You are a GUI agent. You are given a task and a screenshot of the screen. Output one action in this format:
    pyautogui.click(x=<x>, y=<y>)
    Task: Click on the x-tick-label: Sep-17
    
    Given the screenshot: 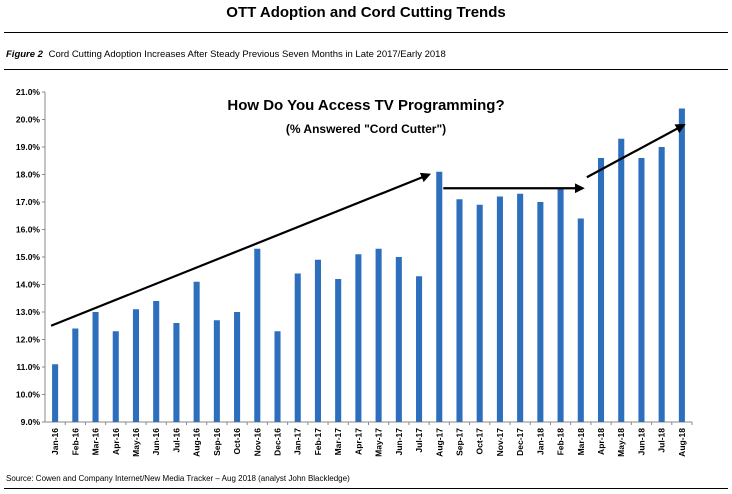 What is the action you would take?
    pyautogui.click(x=459, y=442)
    